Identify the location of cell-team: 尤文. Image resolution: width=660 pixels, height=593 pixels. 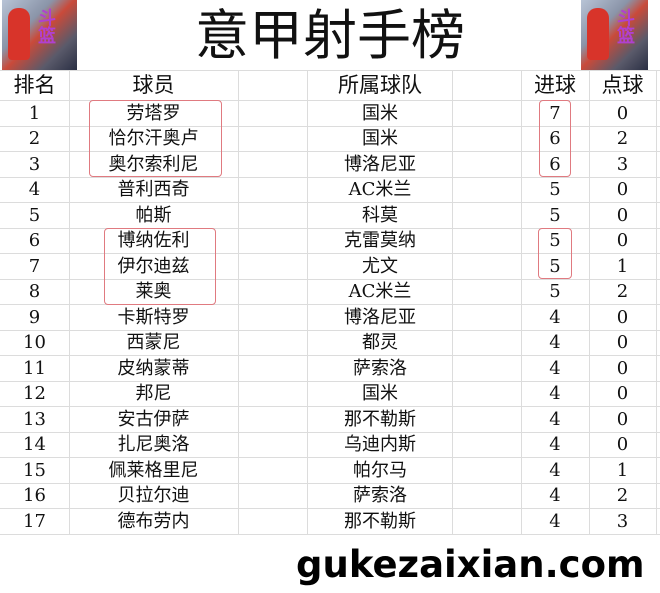
(380, 266).